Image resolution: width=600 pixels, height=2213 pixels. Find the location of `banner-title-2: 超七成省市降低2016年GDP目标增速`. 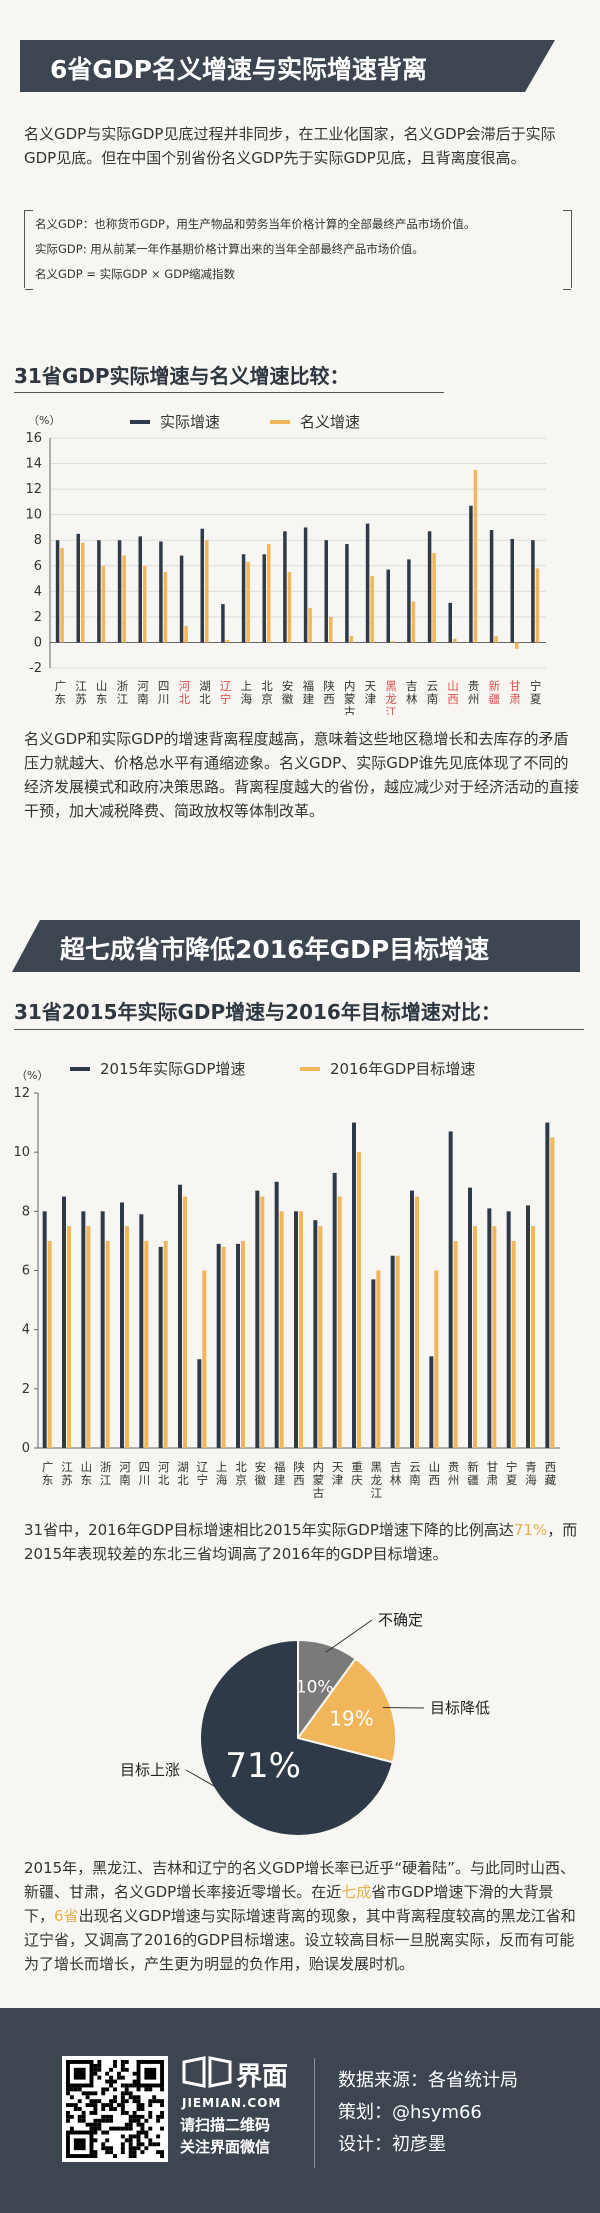

banner-title-2: 超七成省市降低2016年GDP目标增速 is located at coordinates (296, 946).